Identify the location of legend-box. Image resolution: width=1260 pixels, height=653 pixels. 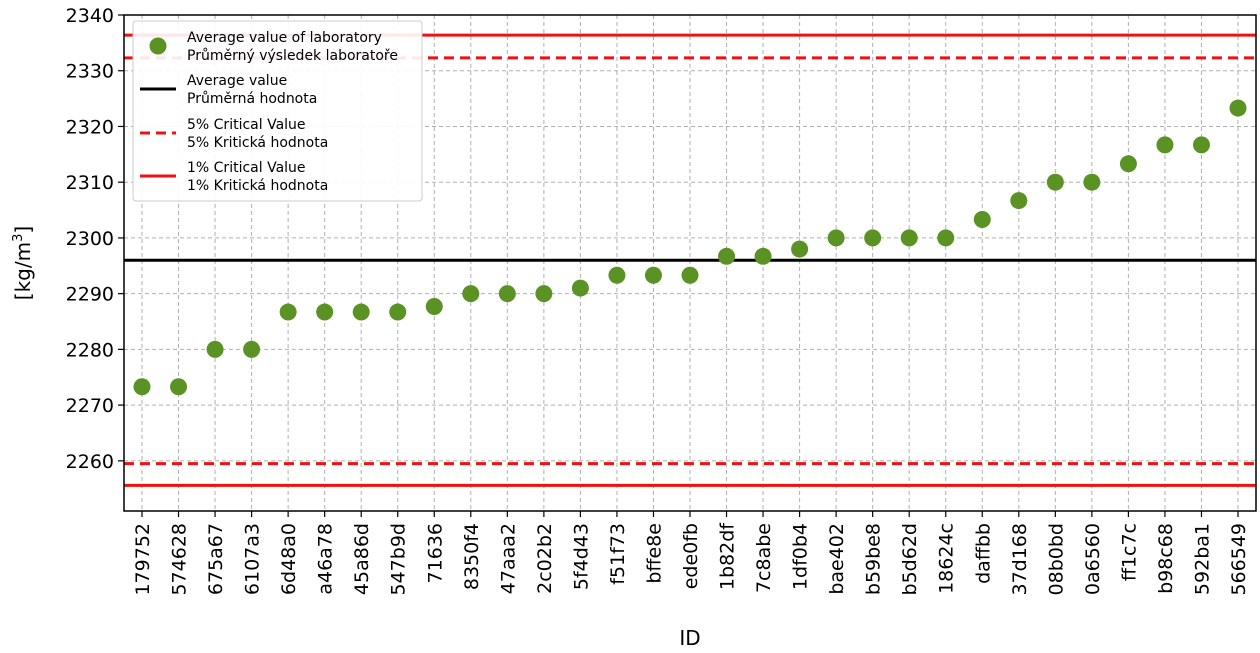
(277, 111).